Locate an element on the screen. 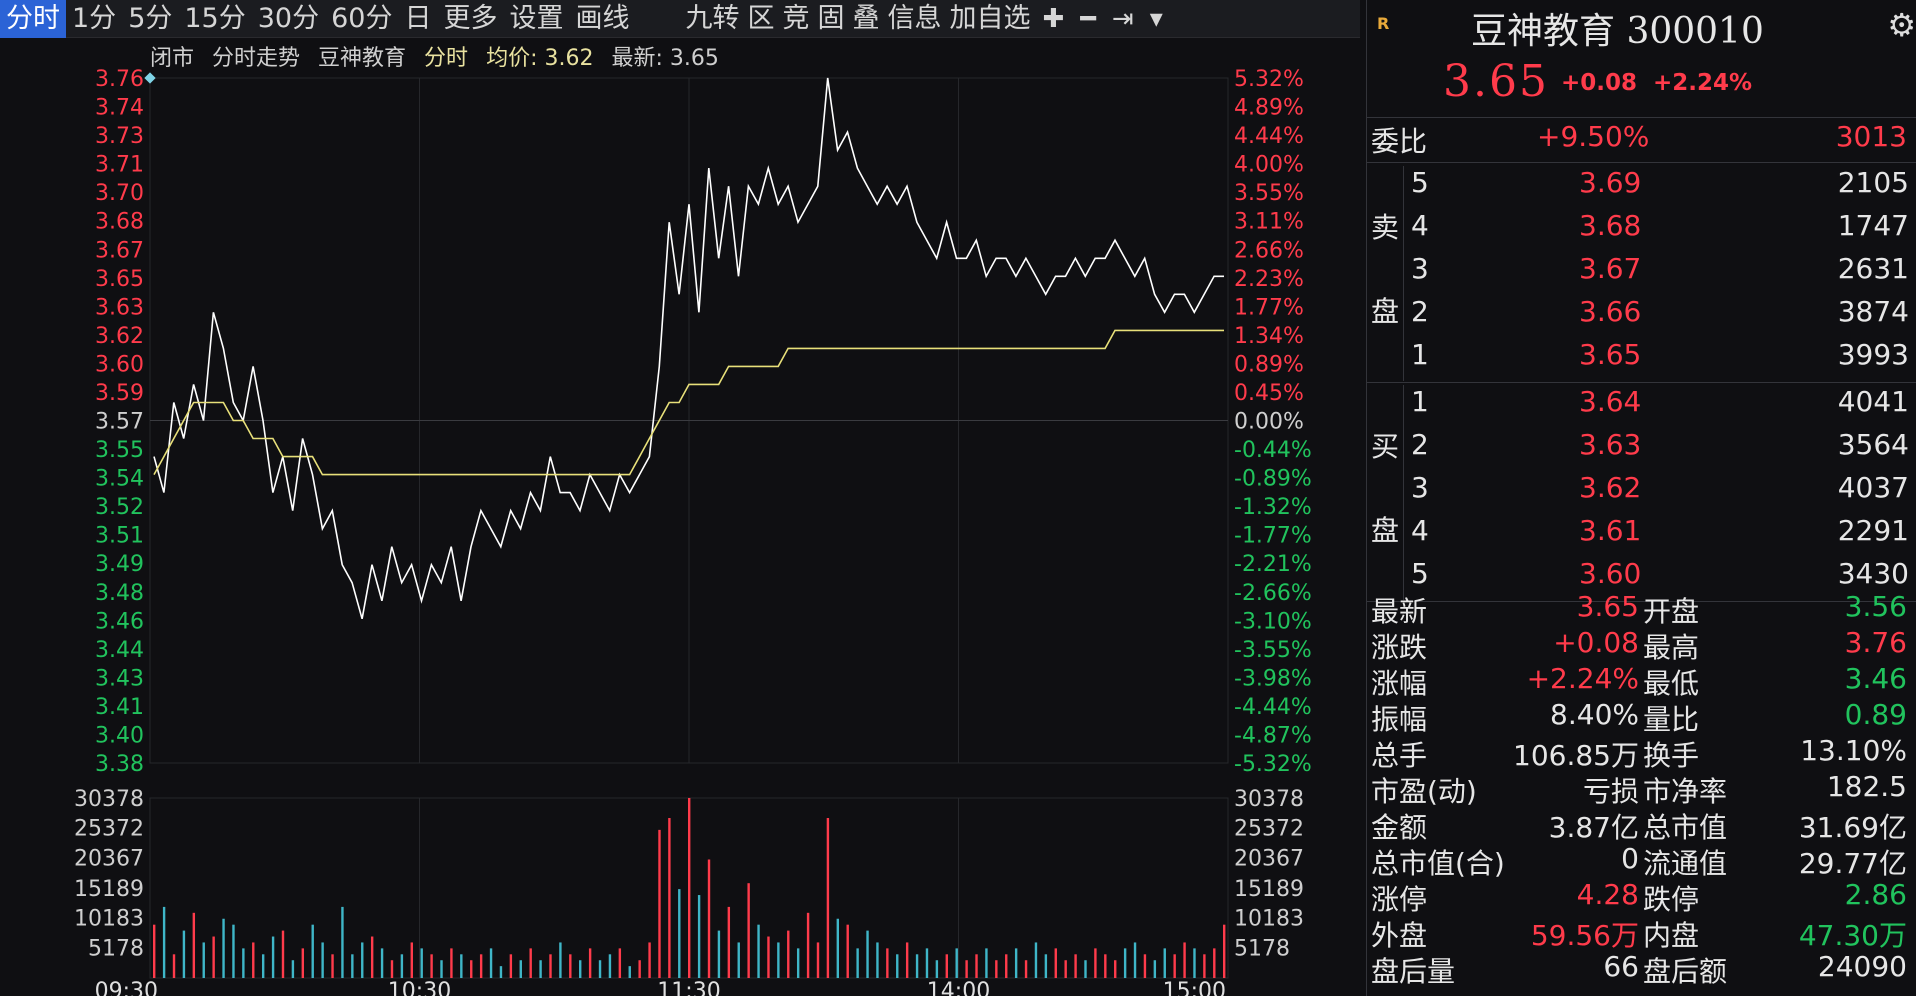 Image resolution: width=1916 pixels, height=996 pixels. buy-level-5: 5 3.60 3430 is located at coordinates (1641, 578).